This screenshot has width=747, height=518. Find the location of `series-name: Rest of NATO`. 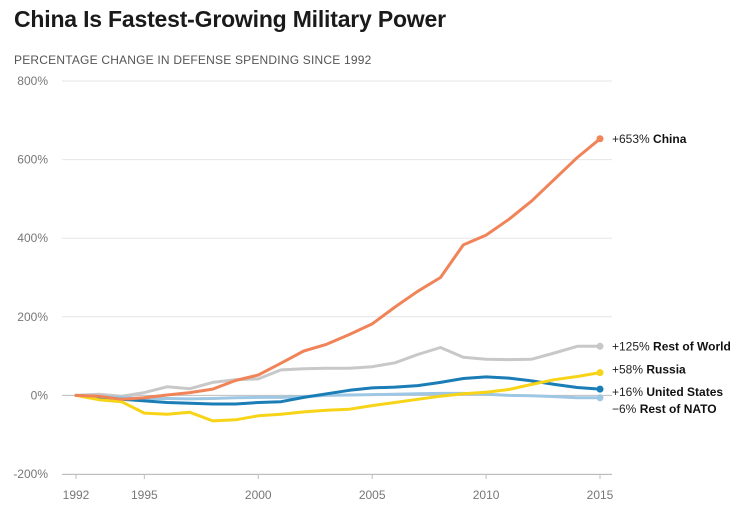

series-name: Rest of NATO is located at coordinates (678, 409).